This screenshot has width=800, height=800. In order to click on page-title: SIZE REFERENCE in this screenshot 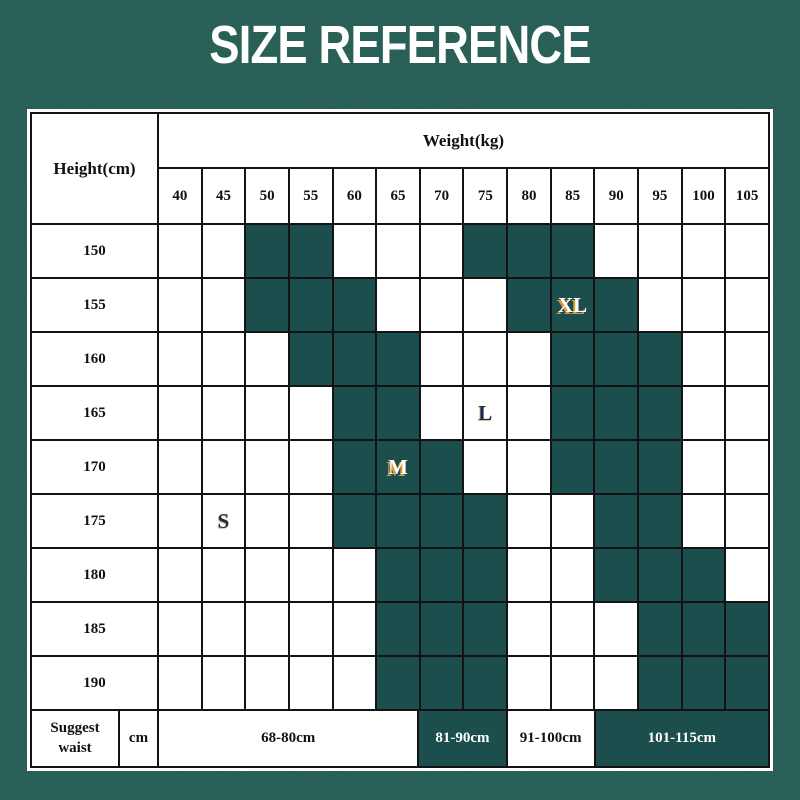, I will do `click(400, 45)`.